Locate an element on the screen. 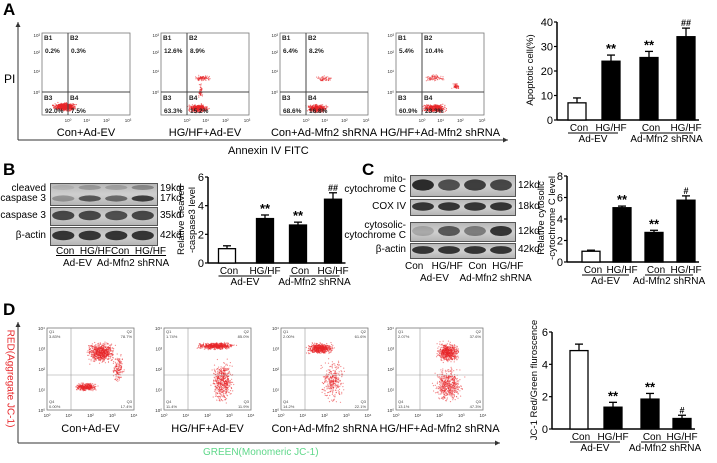 This screenshot has height=463, width=717. quadrant-name: B1 is located at coordinates (167, 38).